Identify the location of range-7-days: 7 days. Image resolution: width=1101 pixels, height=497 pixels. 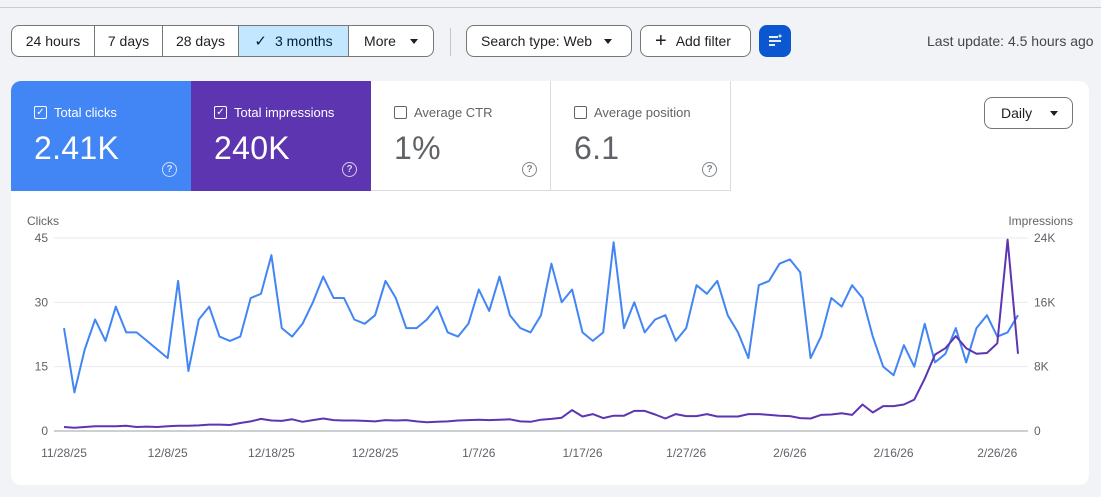
(129, 41).